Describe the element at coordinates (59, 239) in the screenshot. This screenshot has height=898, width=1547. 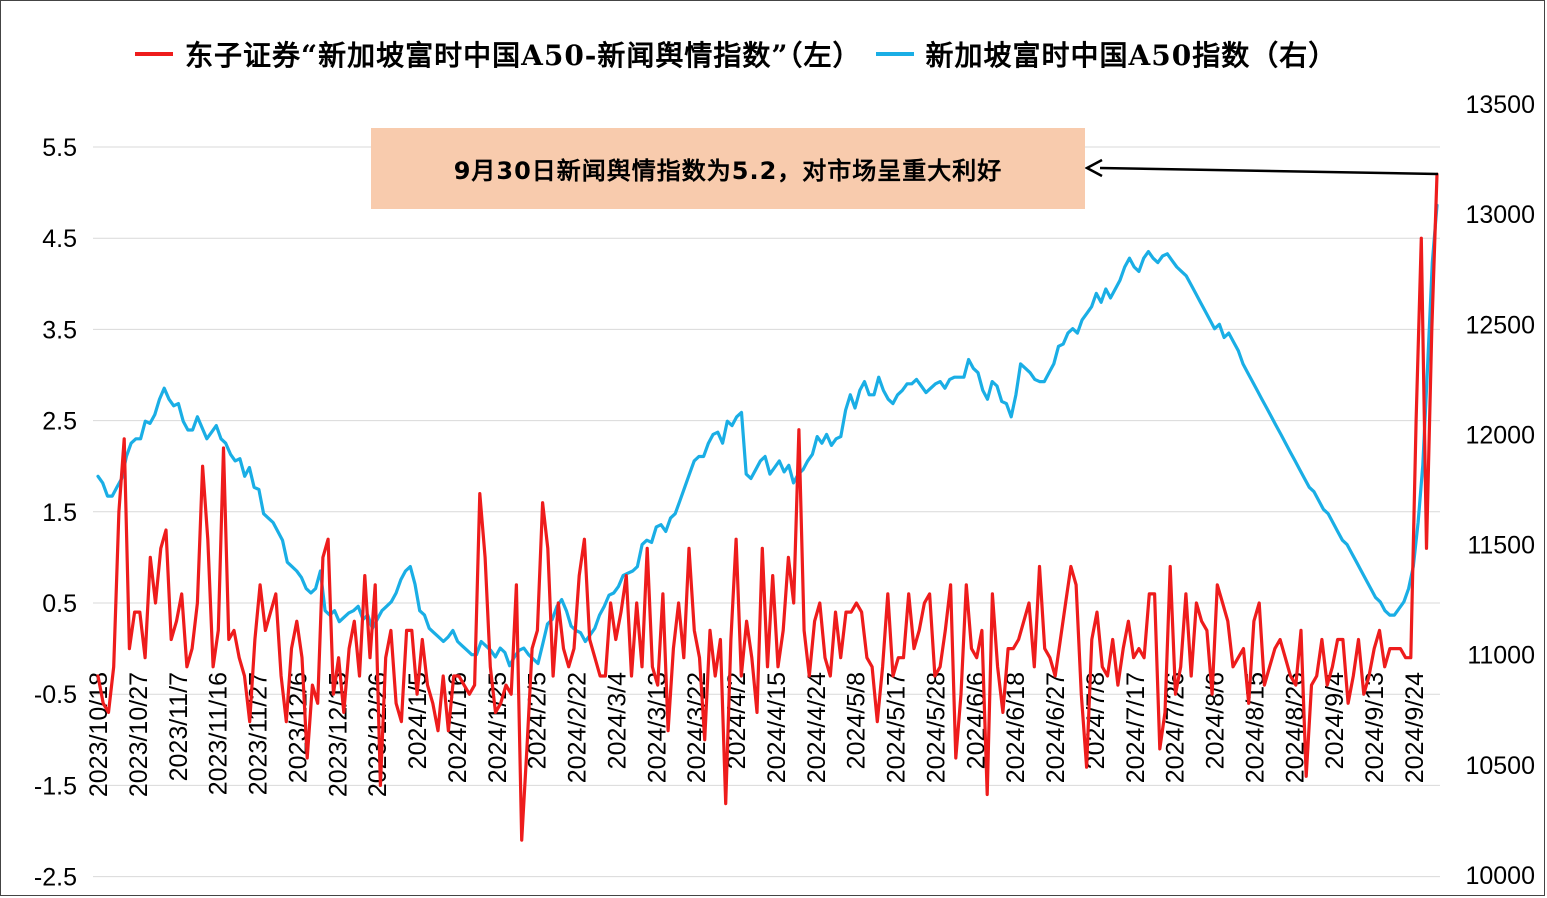
I see `y-left-tick-label: 4.5` at that location.